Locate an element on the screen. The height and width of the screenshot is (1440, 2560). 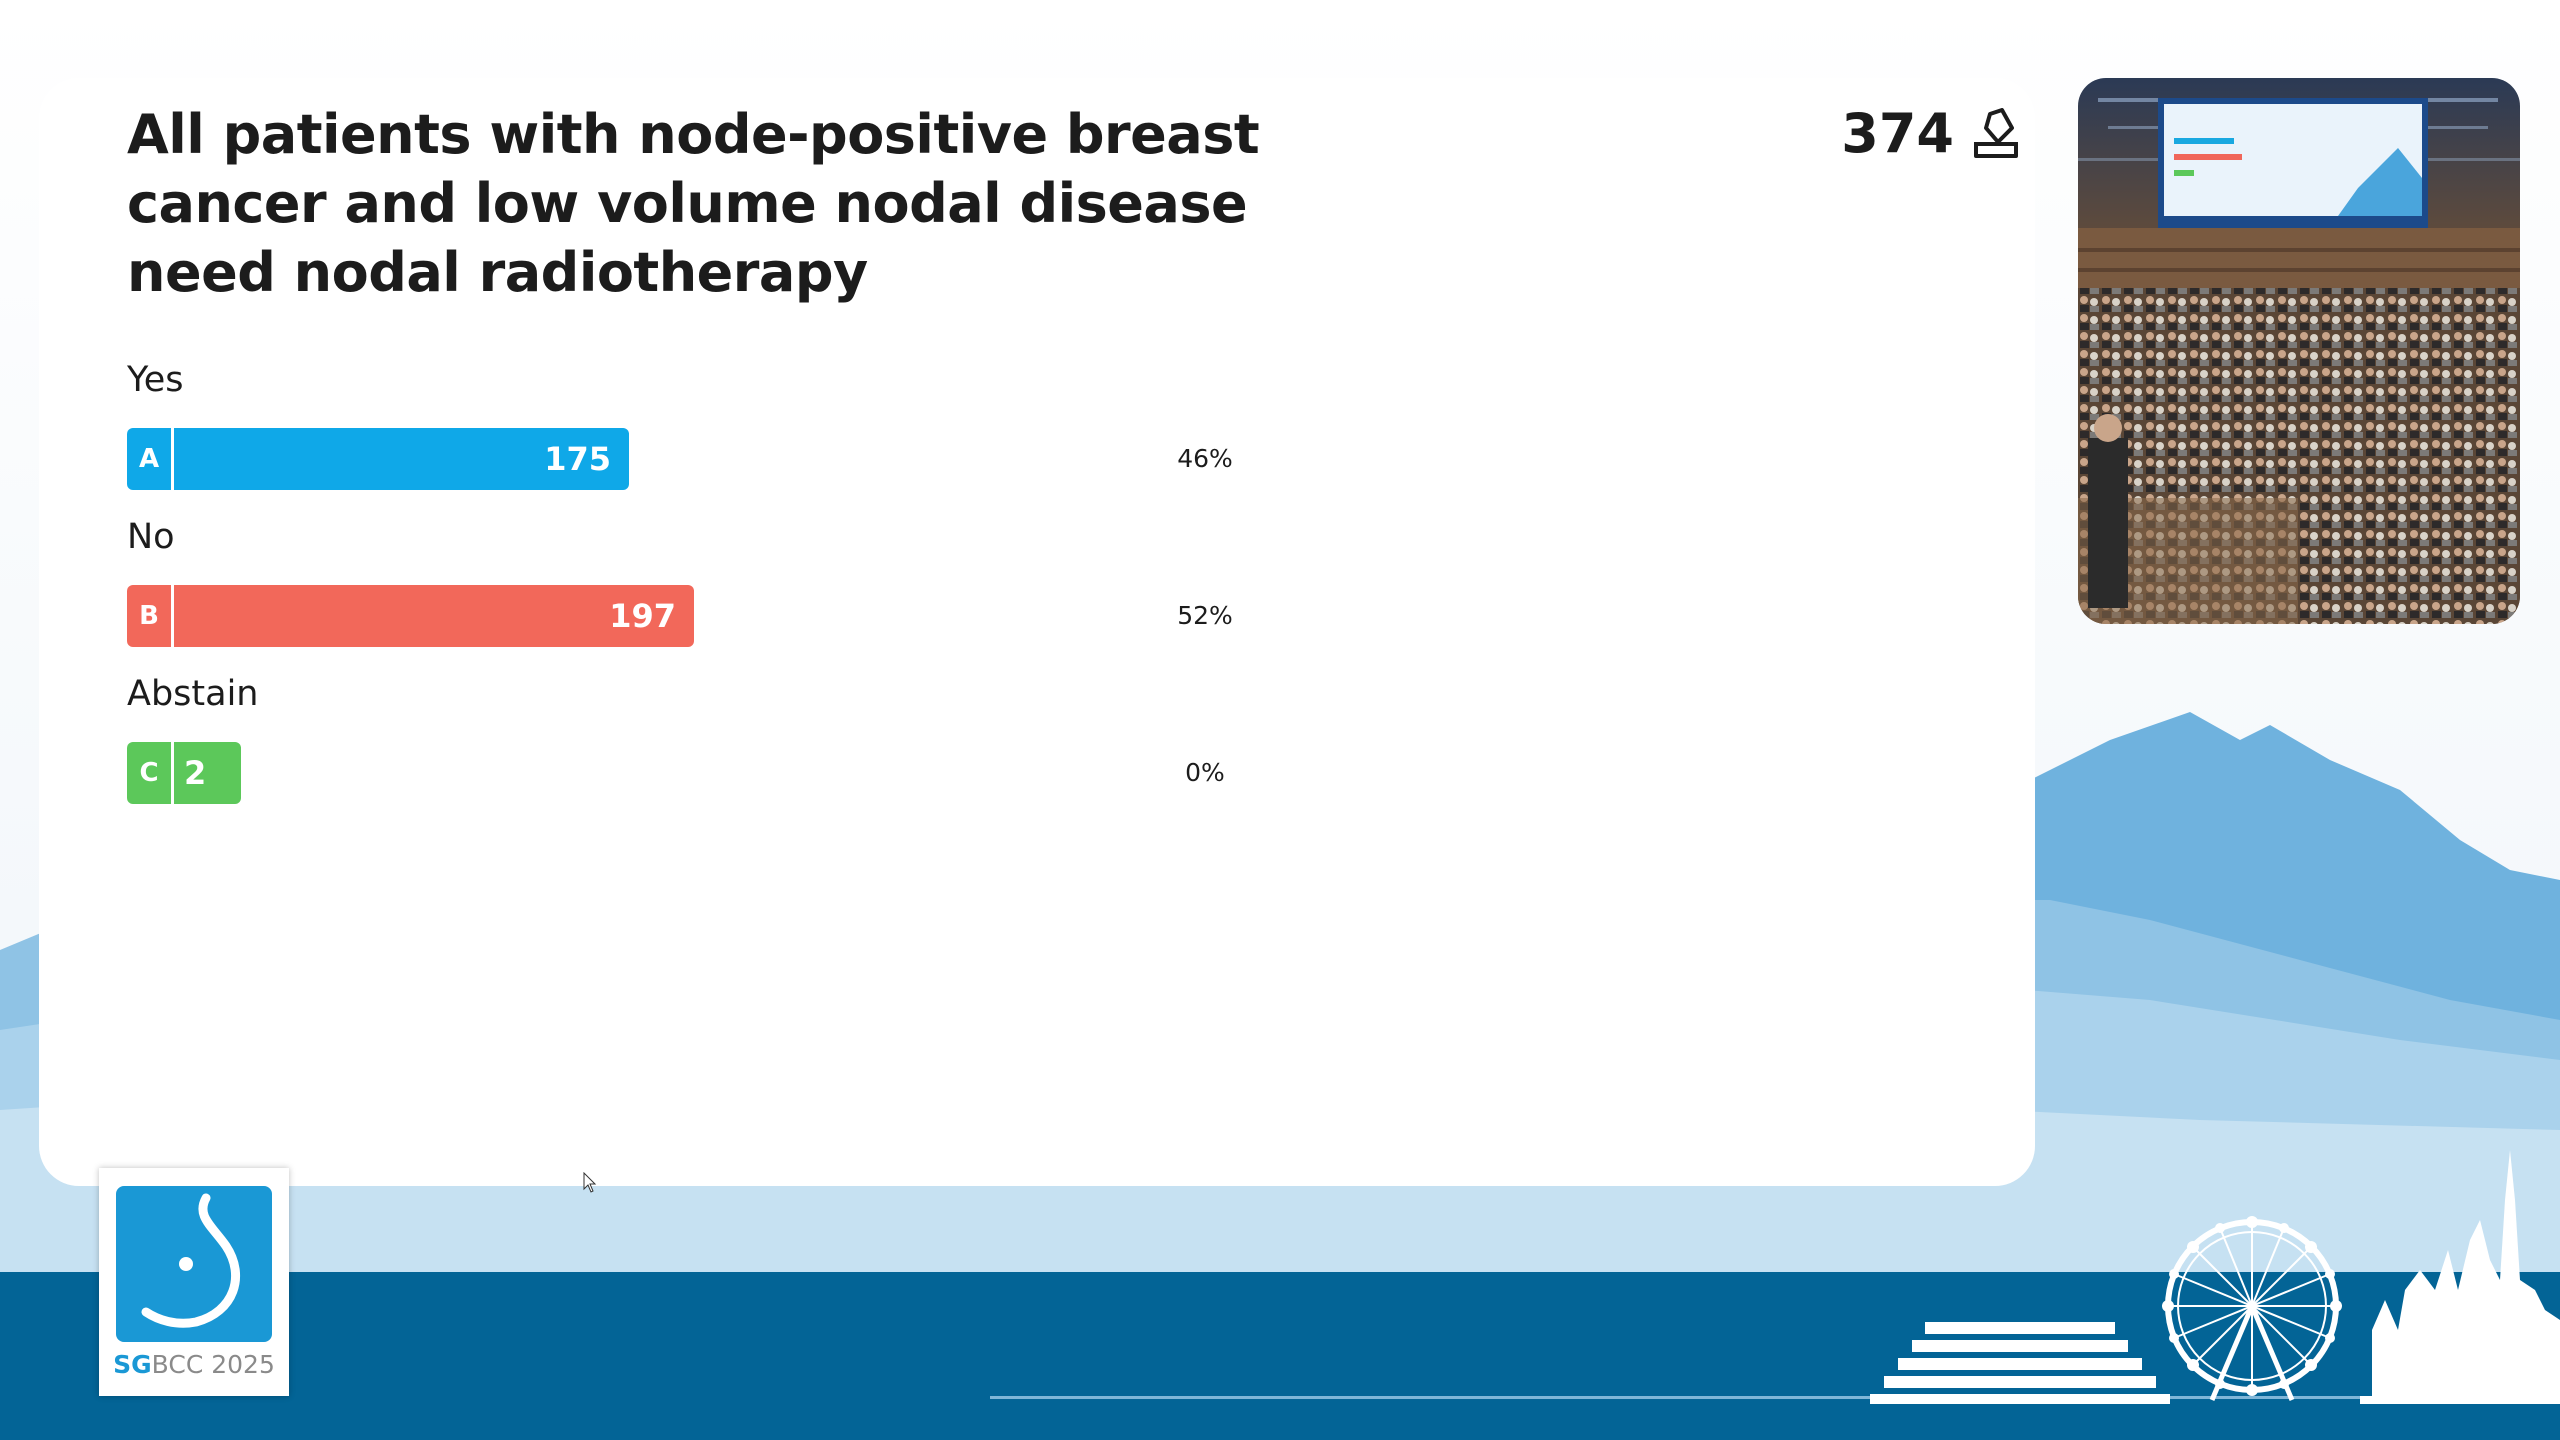
option-b-label: No is located at coordinates (151, 537).